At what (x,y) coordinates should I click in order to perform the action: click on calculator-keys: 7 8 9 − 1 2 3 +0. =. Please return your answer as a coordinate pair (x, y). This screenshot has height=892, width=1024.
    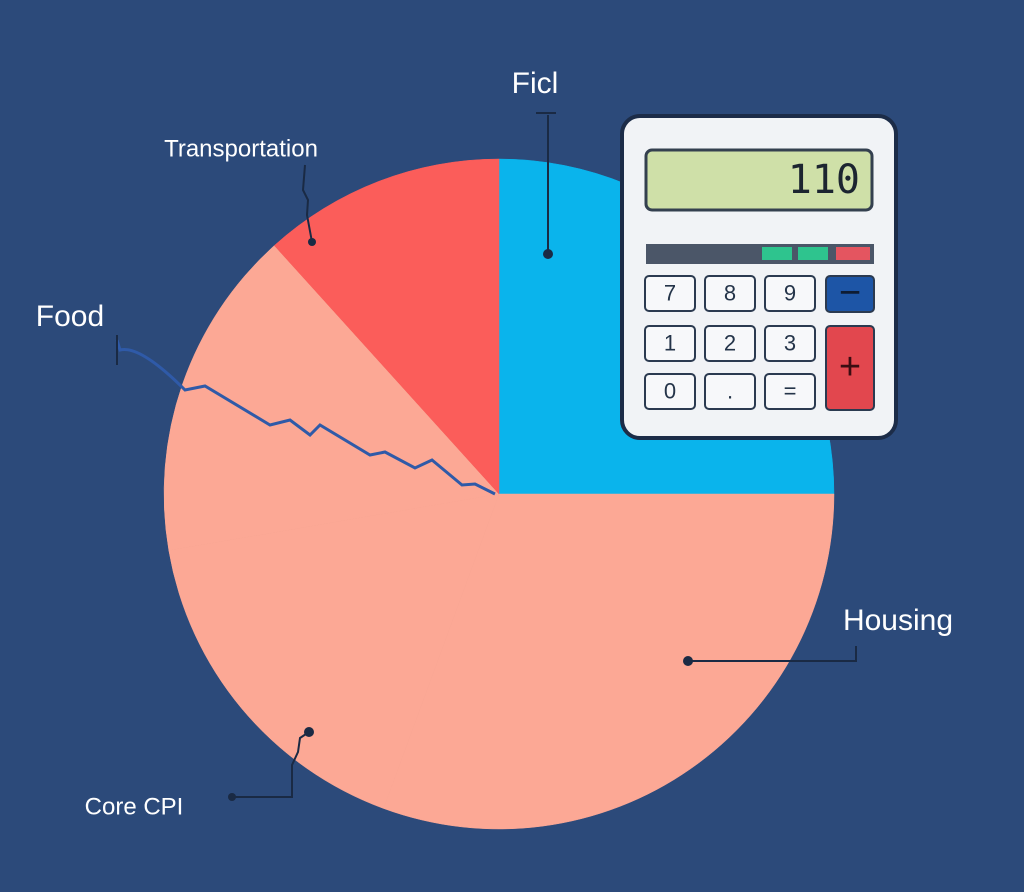
    Looking at the image, I should click on (759, 341).